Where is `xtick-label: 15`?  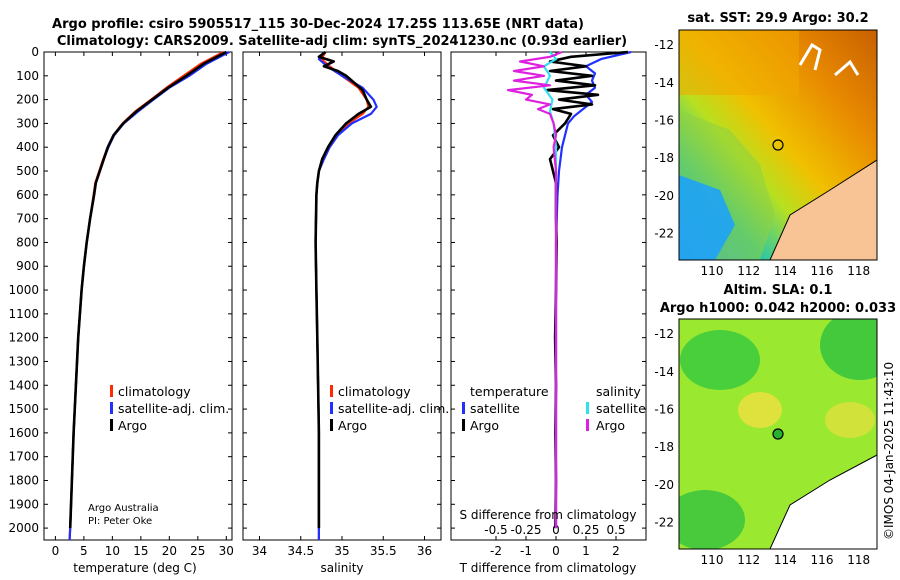
xtick-label: 15 is located at coordinates (140, 551).